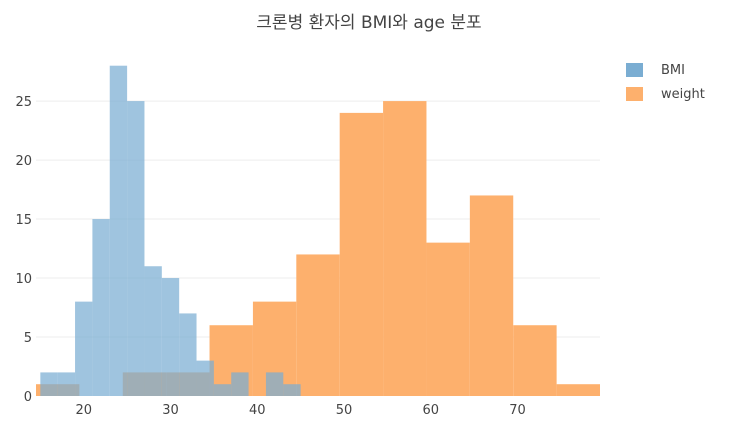 This screenshot has height=429, width=738. I want to click on y-tick-label: 25, so click(23, 102).